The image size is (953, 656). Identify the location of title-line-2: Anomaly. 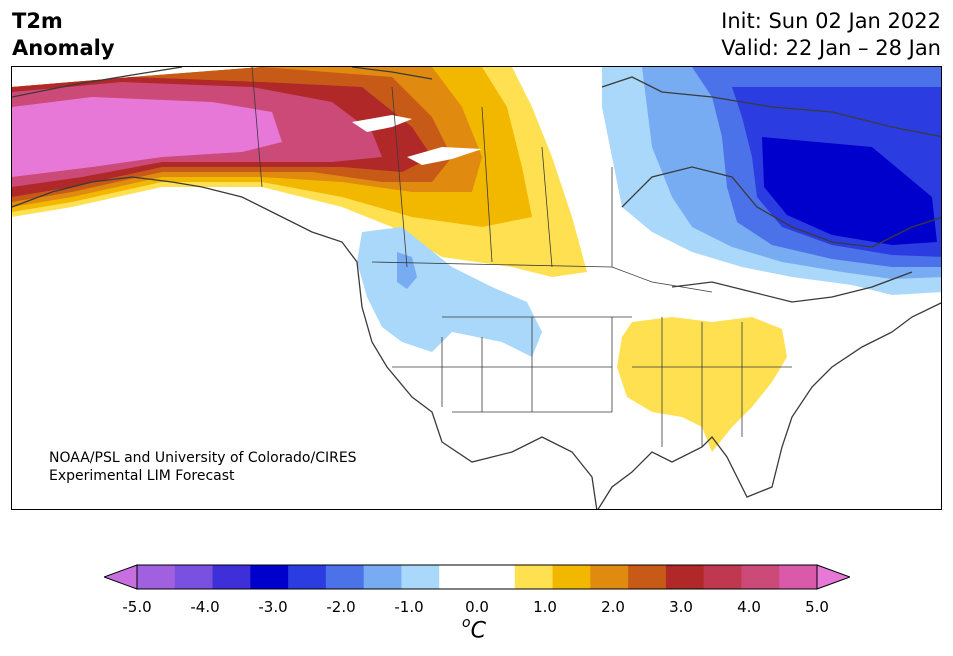
(63, 48).